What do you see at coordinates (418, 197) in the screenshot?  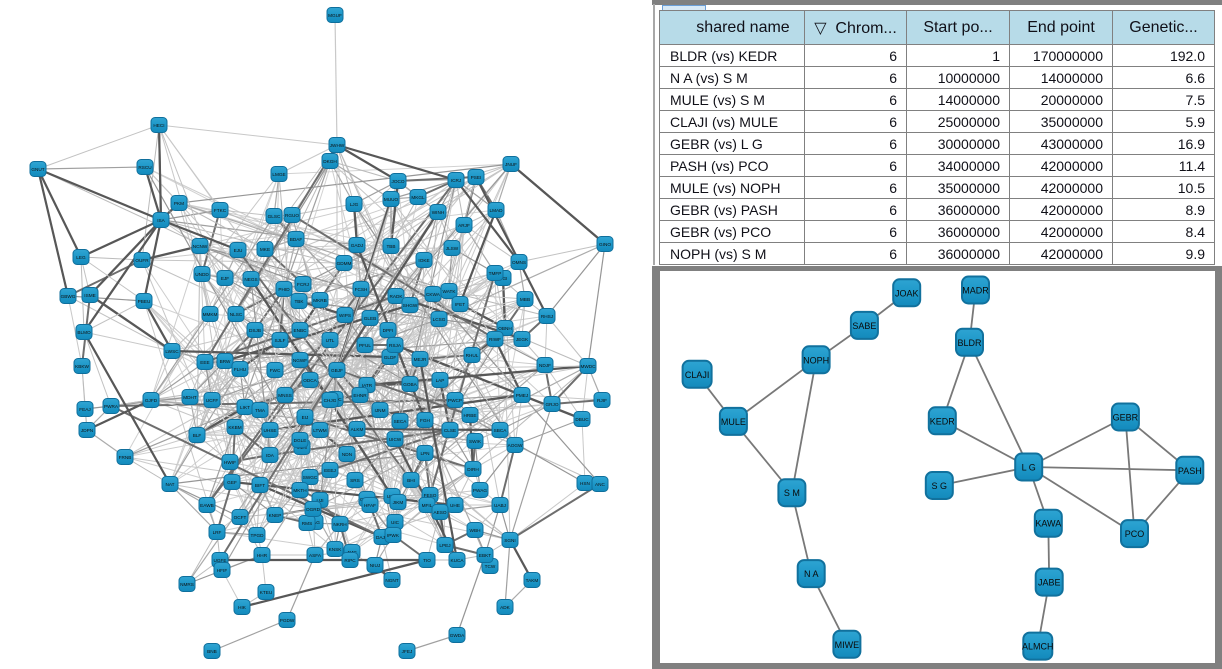 I see `svg-text: MKGL` at bounding box center [418, 197].